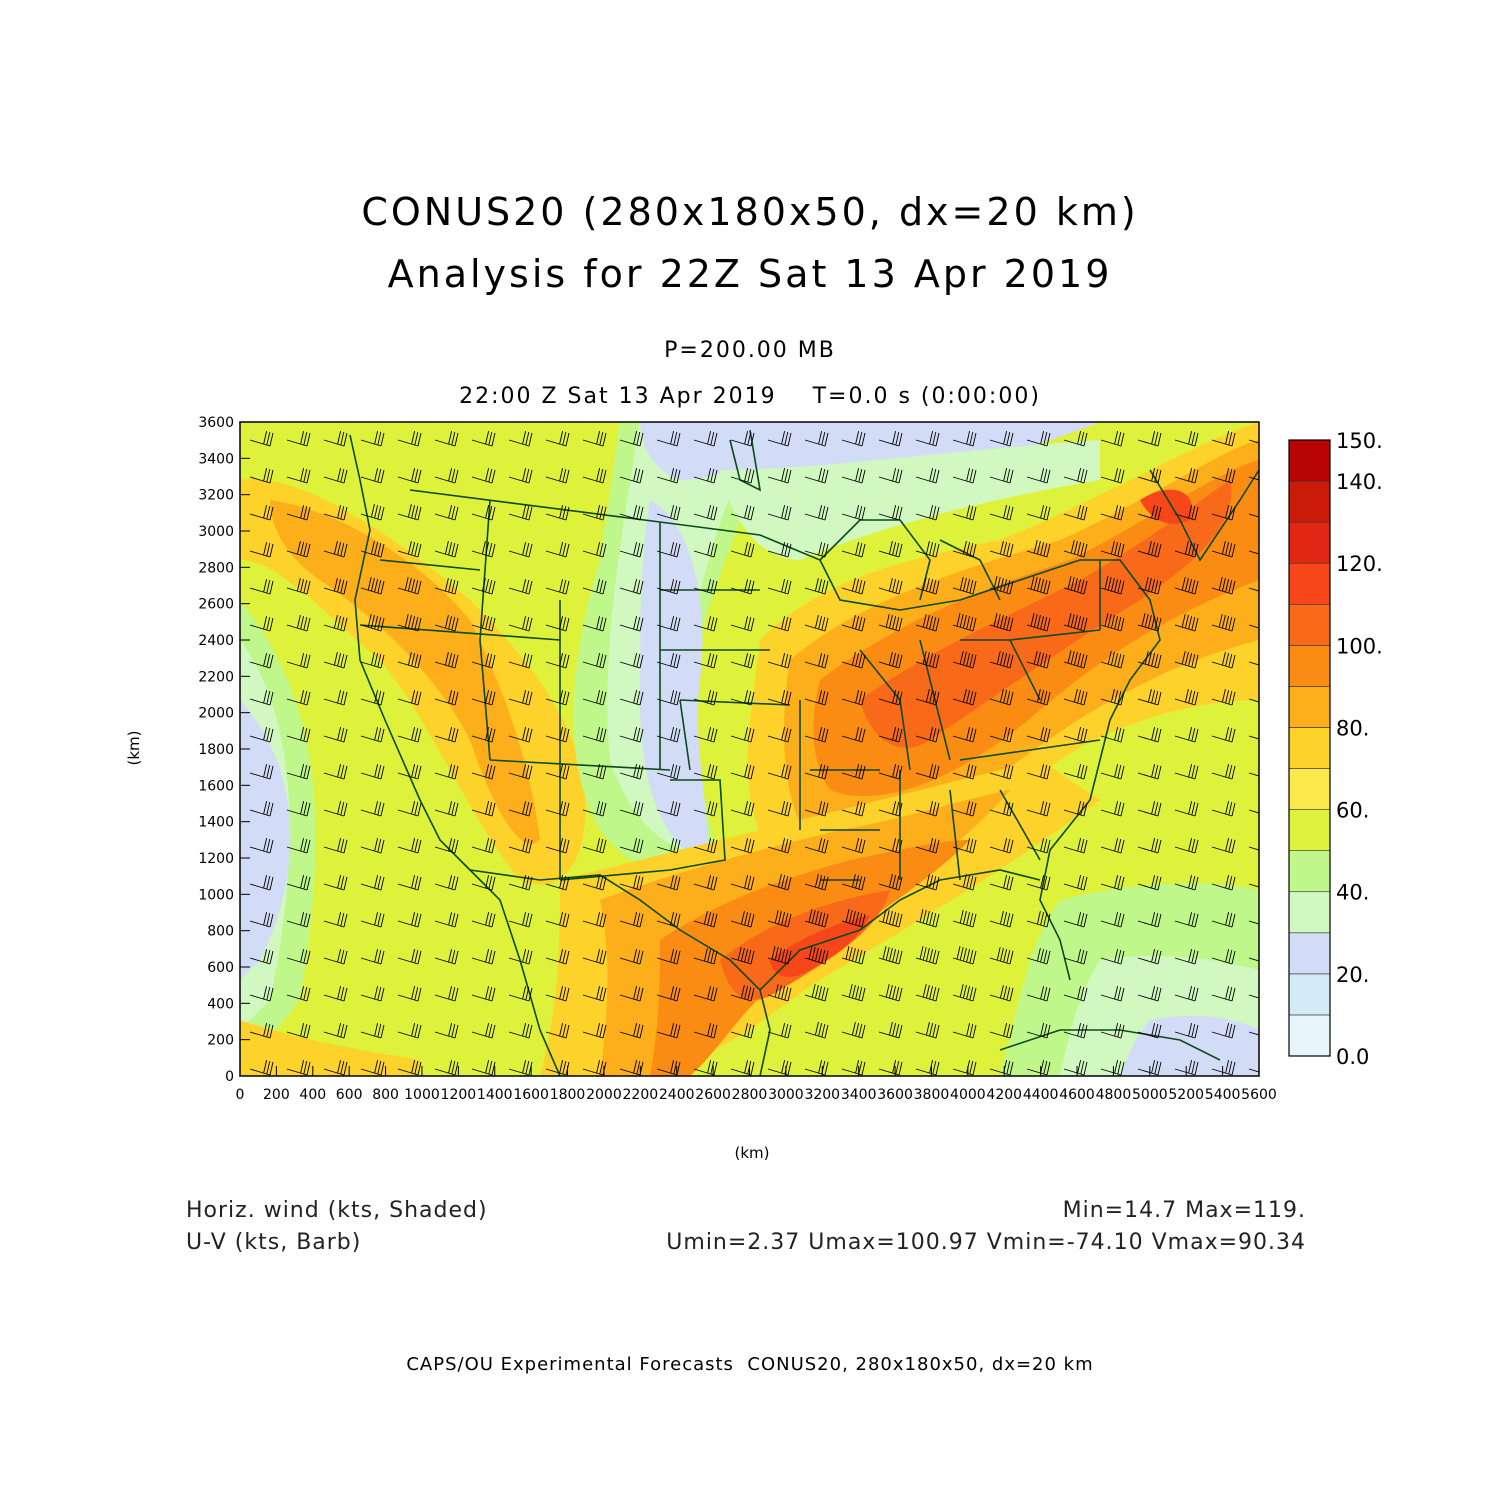  I want to click on x-tick-label: 1800, so click(568, 1095).